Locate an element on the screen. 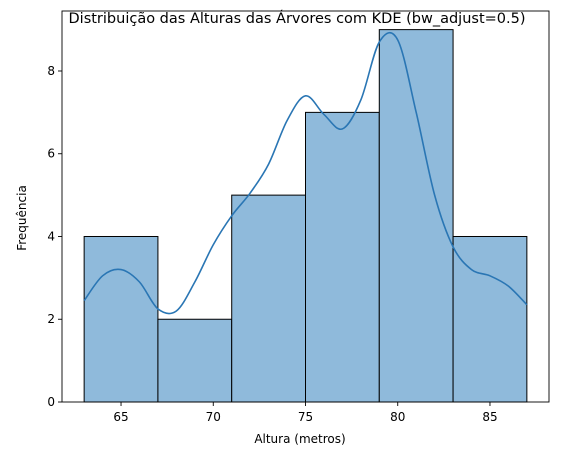 The width and height of the screenshot is (576, 463). x-tick-label: 85 is located at coordinates (489, 417).